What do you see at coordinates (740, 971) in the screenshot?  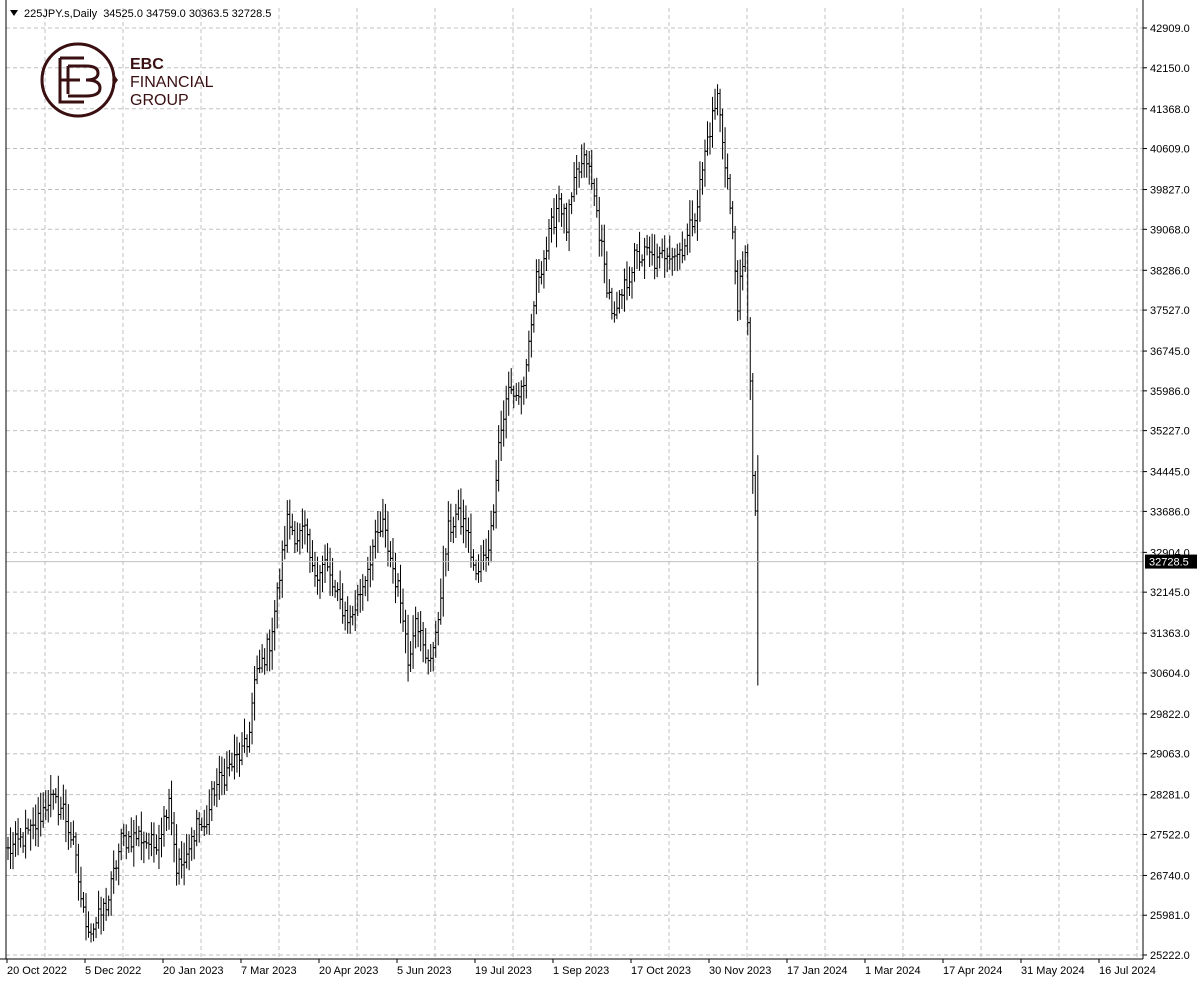 I see `x-tick-label: 30 Nov 2023` at bounding box center [740, 971].